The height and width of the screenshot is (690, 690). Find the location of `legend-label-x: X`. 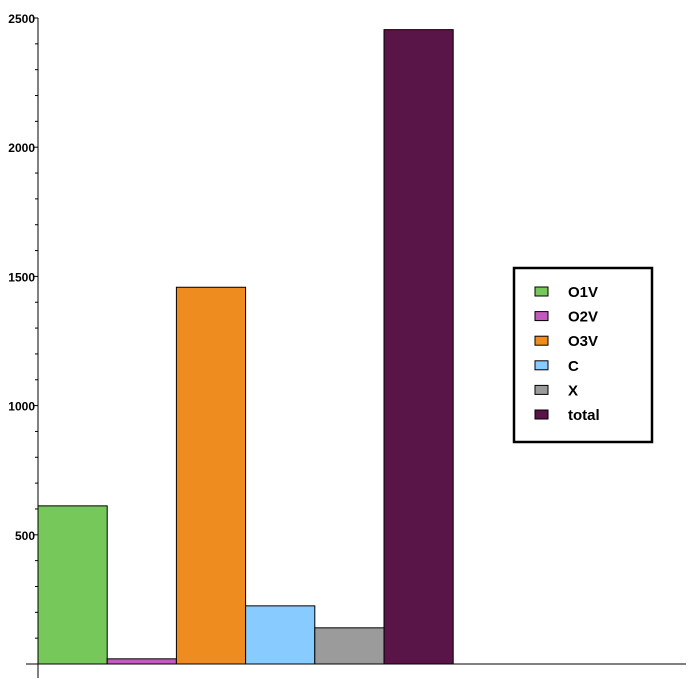

legend-label-x: X is located at coordinates (573, 390).